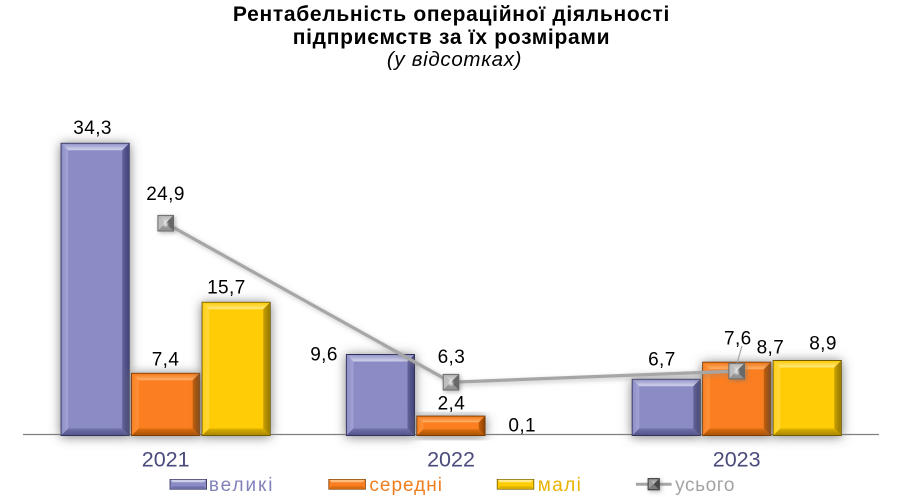 This screenshot has width=897, height=497. Describe the element at coordinates (771, 347) in the screenshot. I see `svg-text: 8,7` at that location.